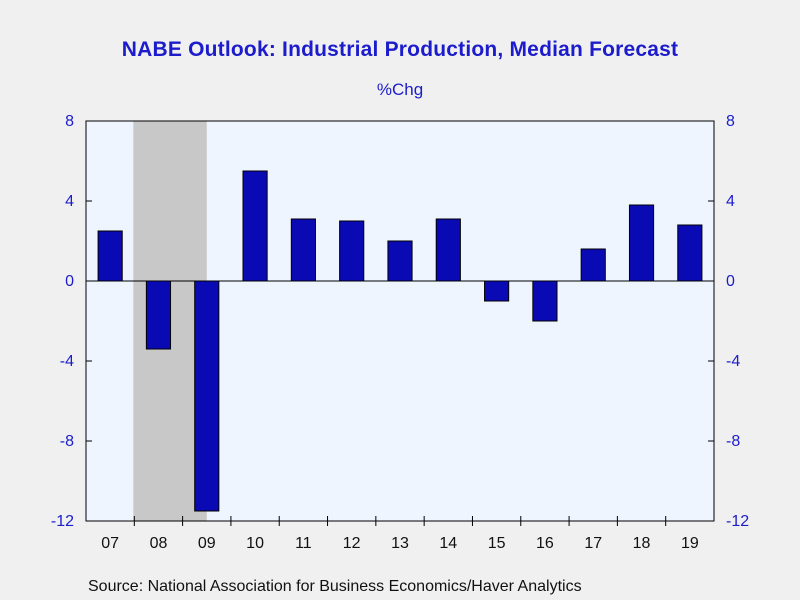 The width and height of the screenshot is (800, 600). Describe the element at coordinates (62, 521) in the screenshot. I see `y-tick-label-left: -12` at that location.